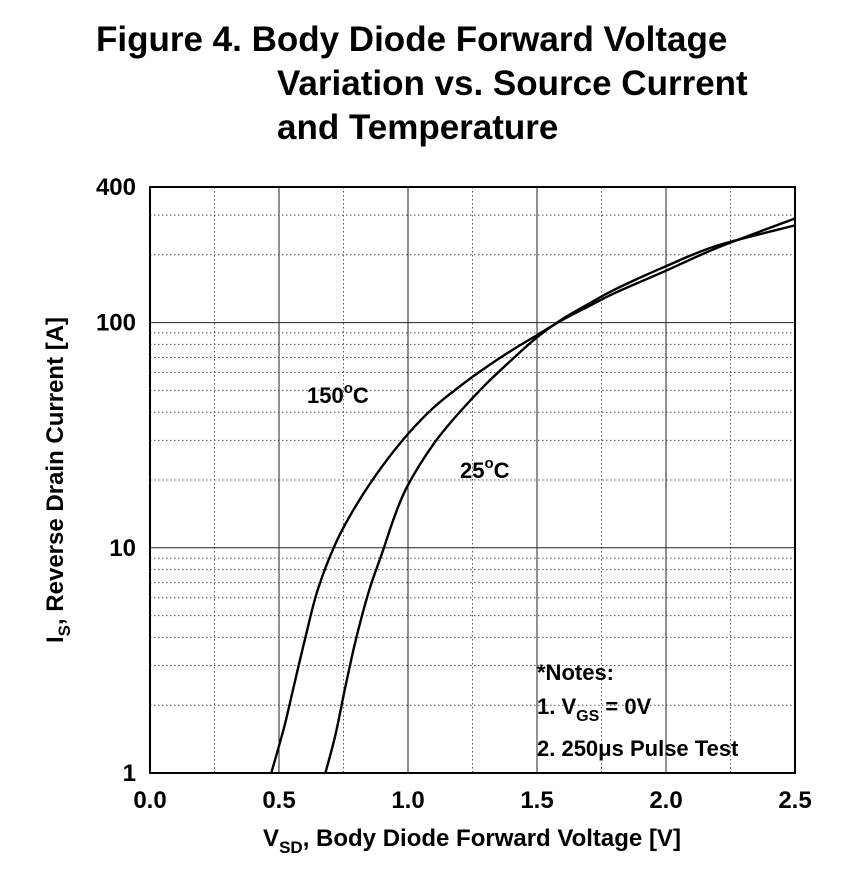 The height and width of the screenshot is (885, 864). What do you see at coordinates (149, 800) in the screenshot?
I see `x-tick-label: 0.0` at bounding box center [149, 800].